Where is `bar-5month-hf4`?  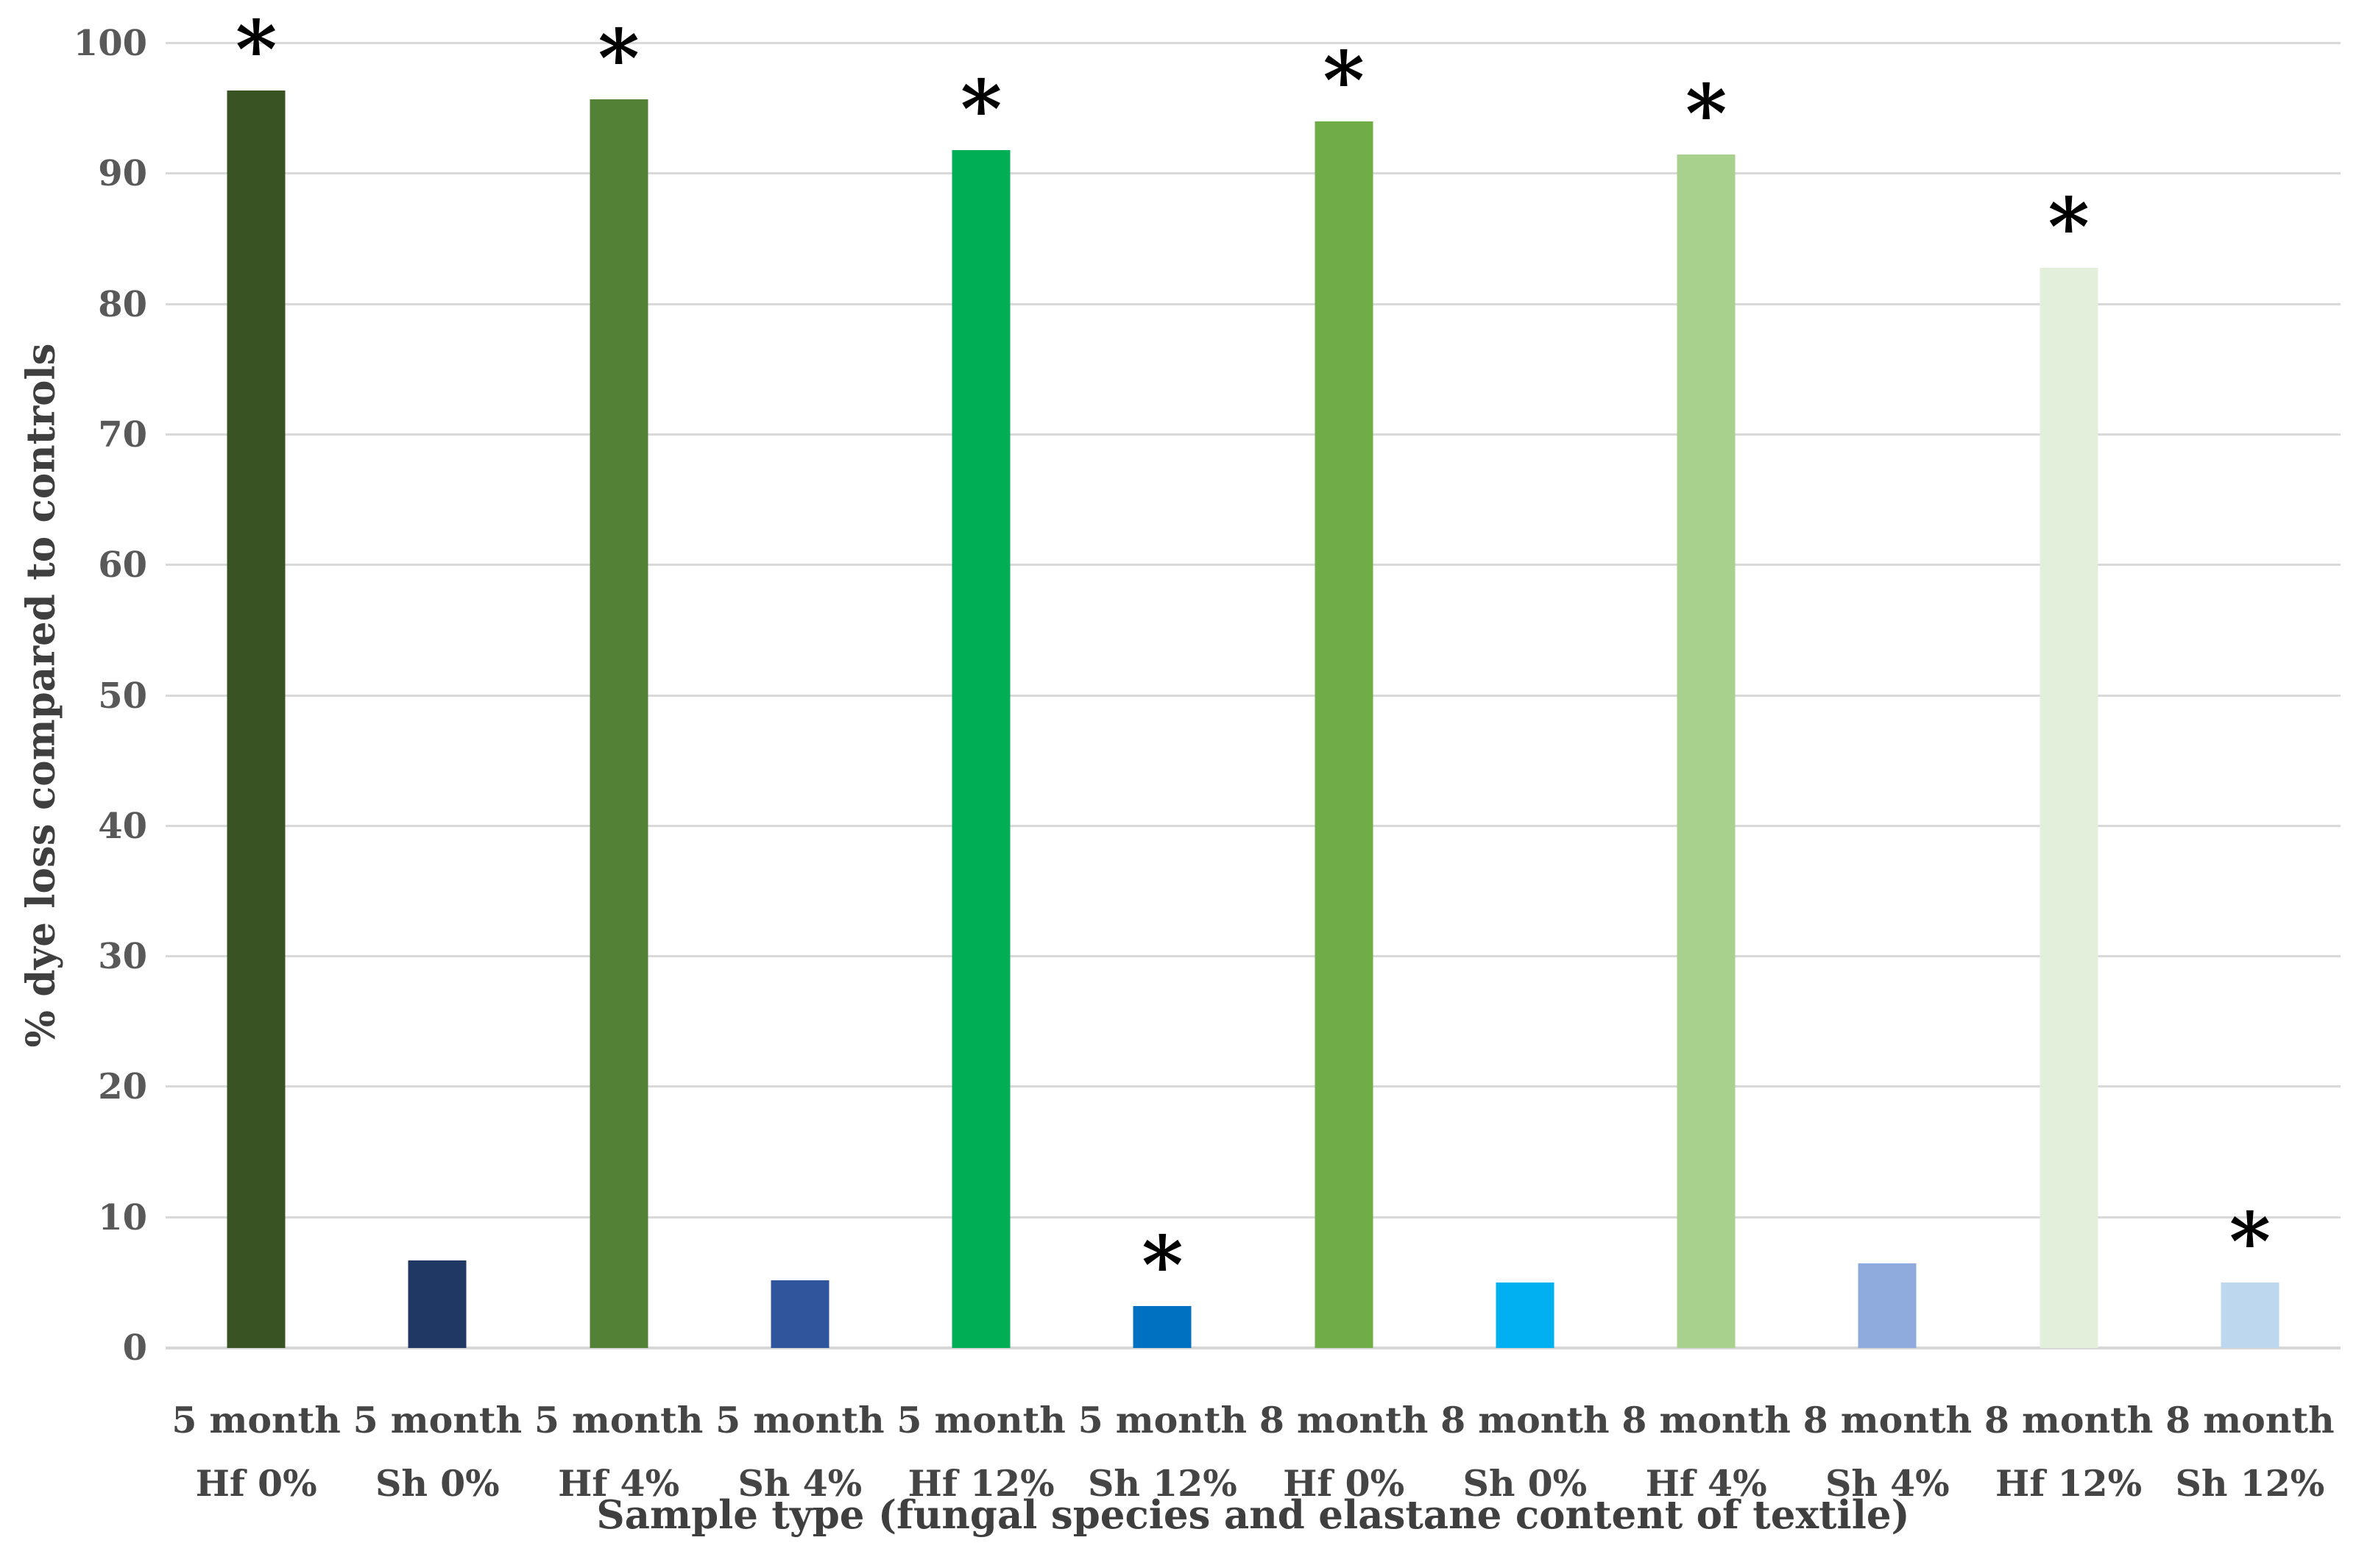 bar-5month-hf4 is located at coordinates (619, 723).